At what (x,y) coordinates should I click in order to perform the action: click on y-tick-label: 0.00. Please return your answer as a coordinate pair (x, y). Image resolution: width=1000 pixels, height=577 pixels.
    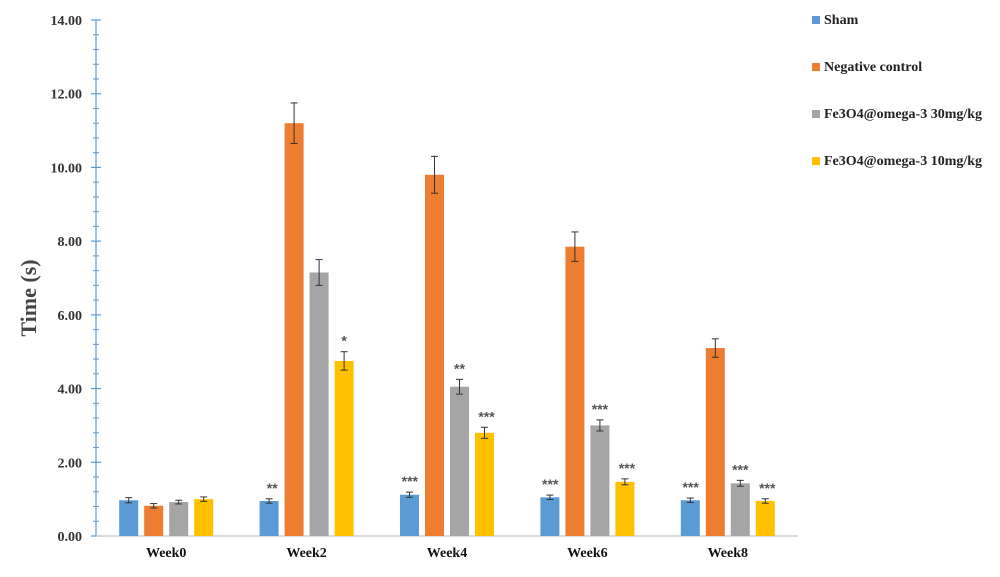
    Looking at the image, I should click on (70, 537).